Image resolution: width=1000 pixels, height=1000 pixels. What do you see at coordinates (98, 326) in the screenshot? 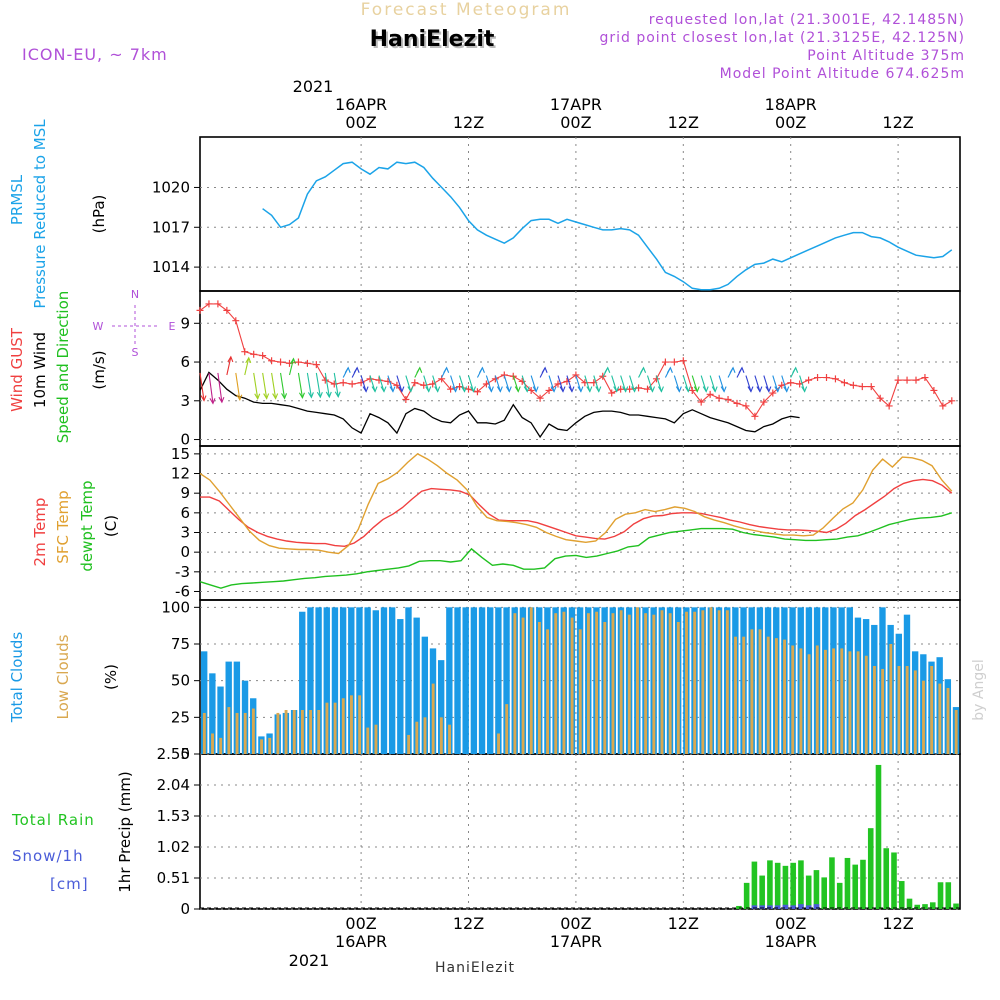
I see `compass-w: W` at bounding box center [98, 326].